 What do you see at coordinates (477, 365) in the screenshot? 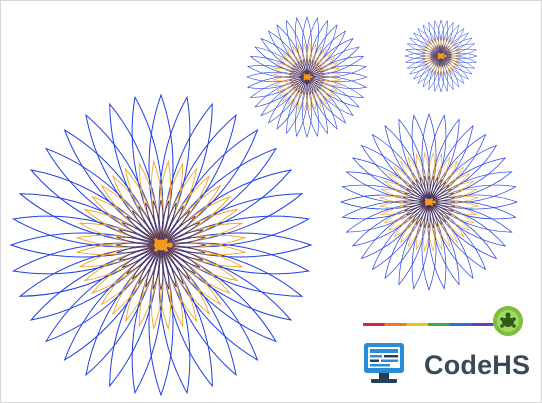
I see `codehs-logo-text: CodeHS` at bounding box center [477, 365].